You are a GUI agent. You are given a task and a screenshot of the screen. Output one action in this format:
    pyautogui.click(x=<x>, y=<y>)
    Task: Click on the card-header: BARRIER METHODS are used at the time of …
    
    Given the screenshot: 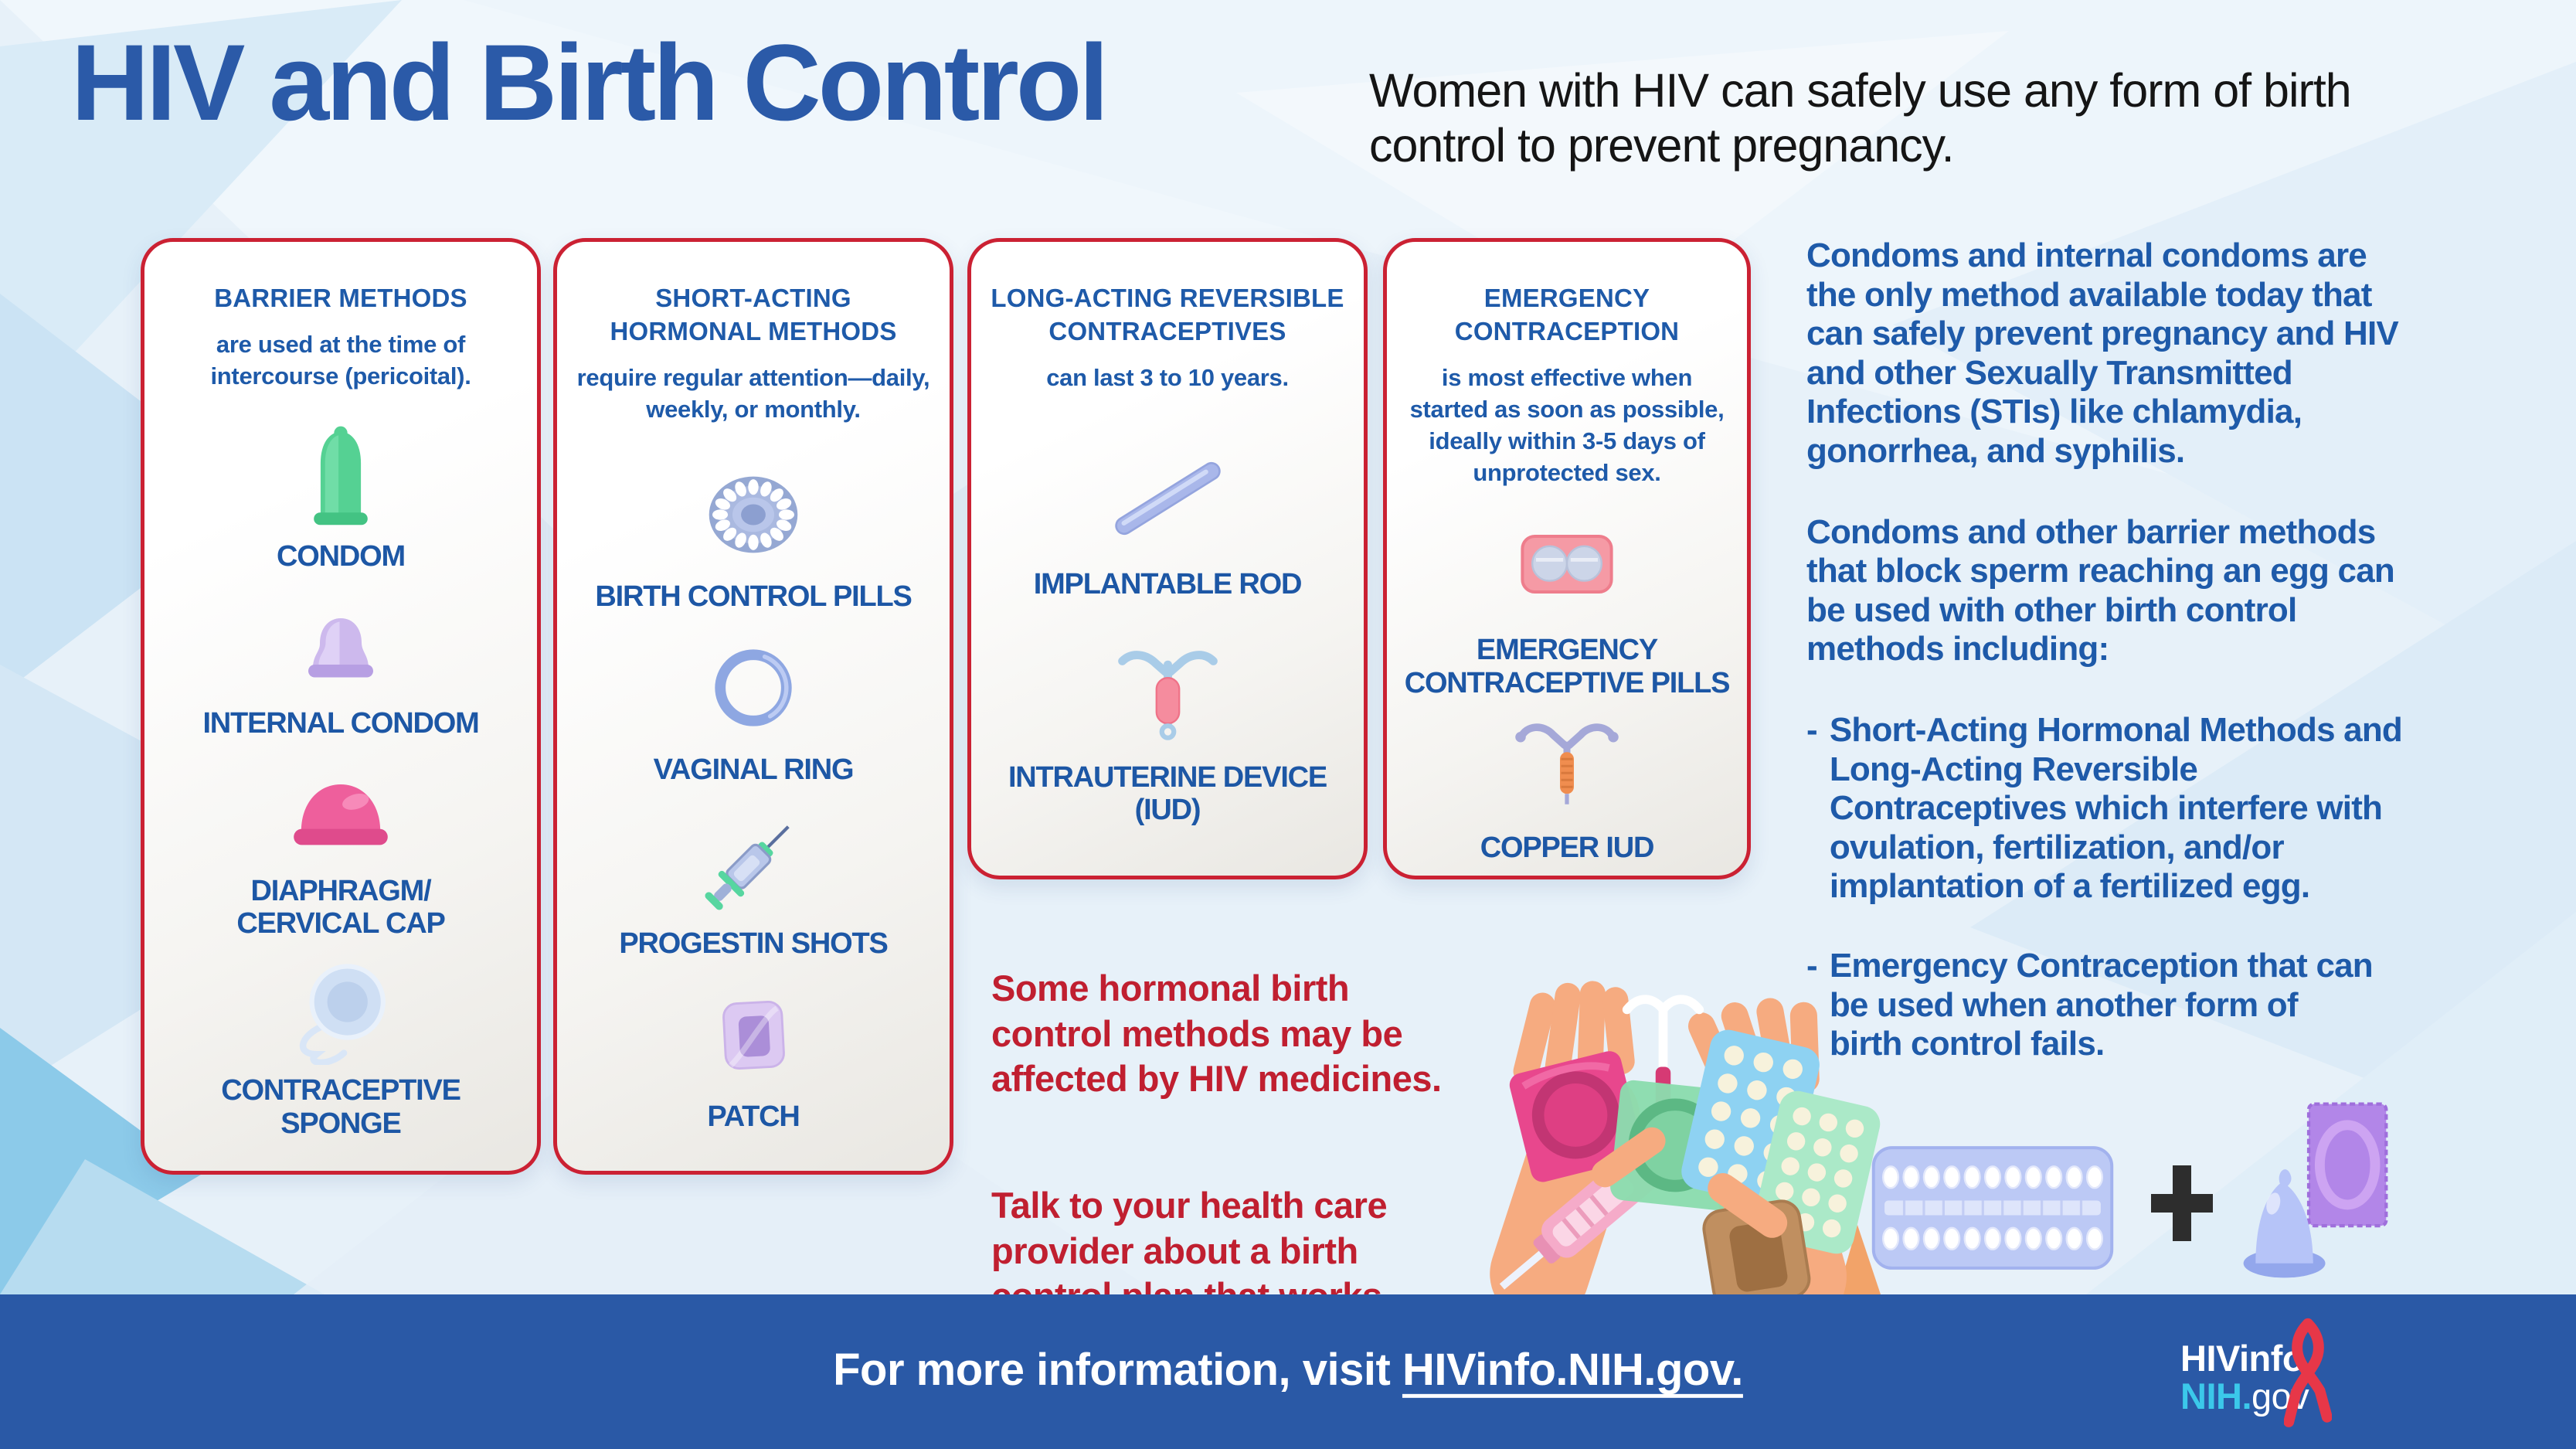 What is the action you would take?
    pyautogui.click(x=340, y=337)
    